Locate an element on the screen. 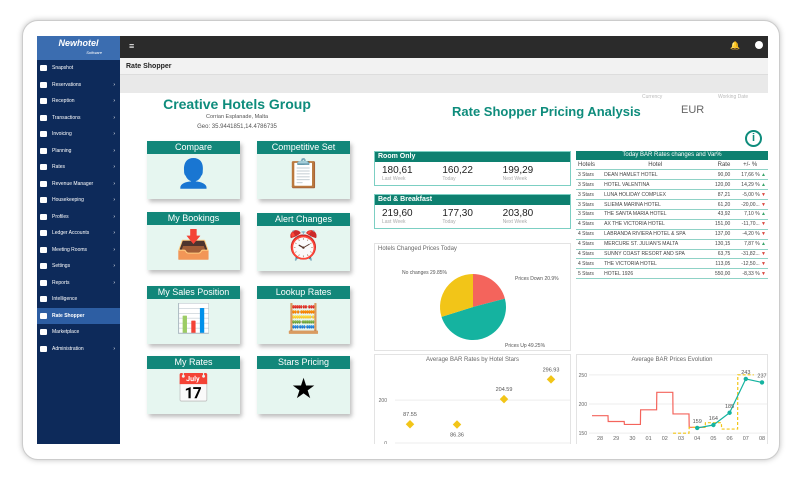 The height and width of the screenshot is (481, 800). sidebar-item-reports: Reports › is located at coordinates (78, 283).